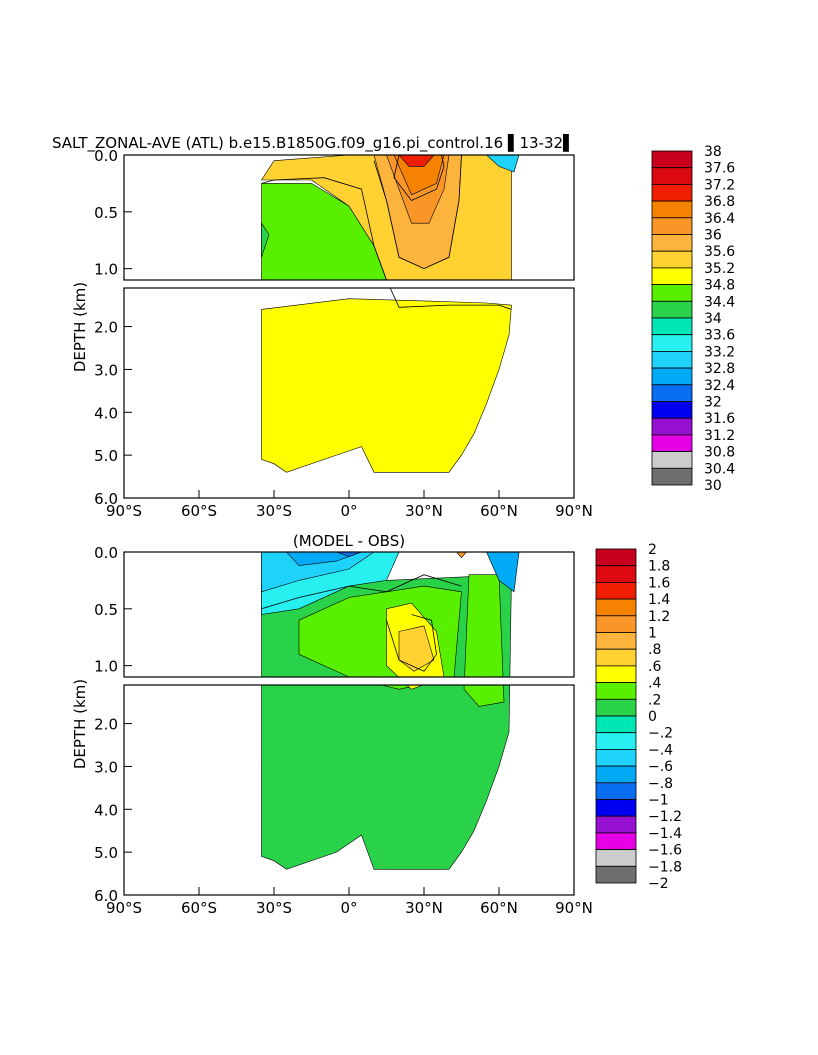  Describe the element at coordinates (106, 667) in the screenshot. I see `y-tick-label: 1.0` at that location.